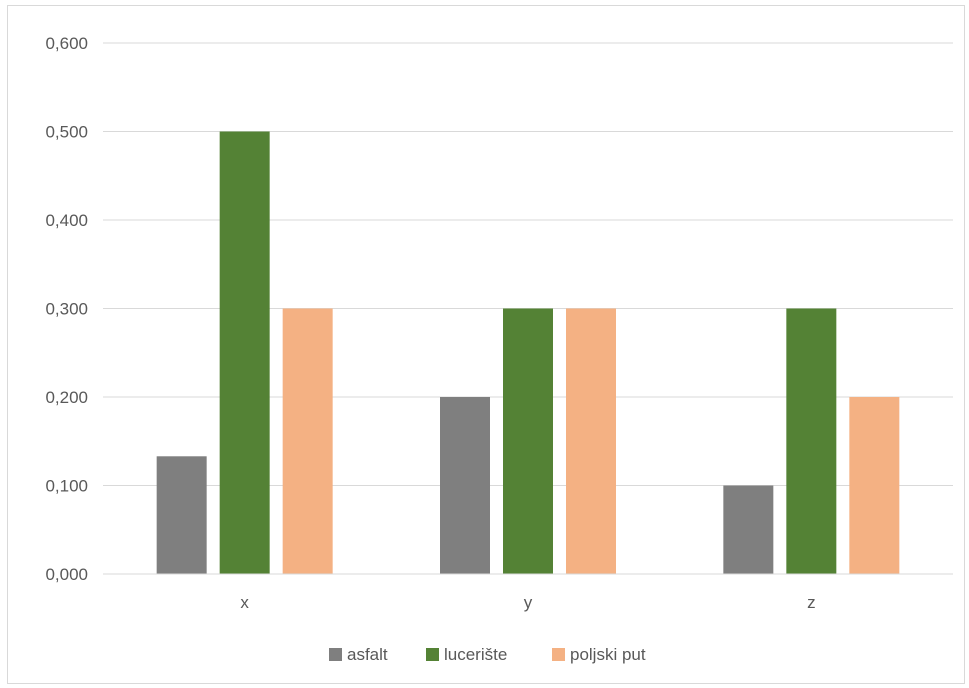 This screenshot has width=969, height=688. Describe the element at coordinates (367, 654) in the screenshot. I see `legend-label: asfalt` at that location.